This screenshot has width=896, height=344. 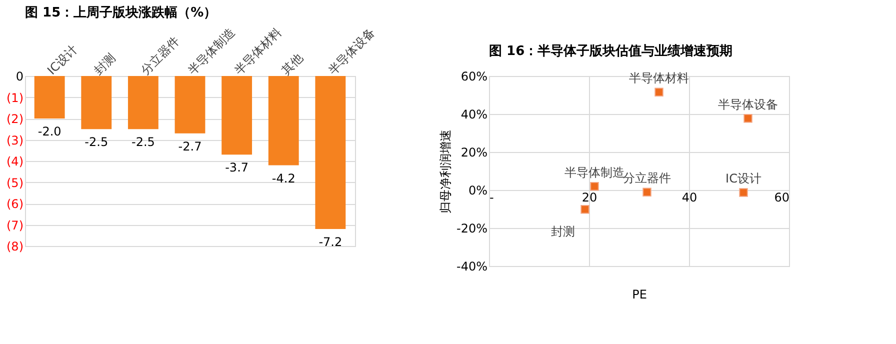 I want to click on x-tick-label: 20, so click(x=590, y=197).